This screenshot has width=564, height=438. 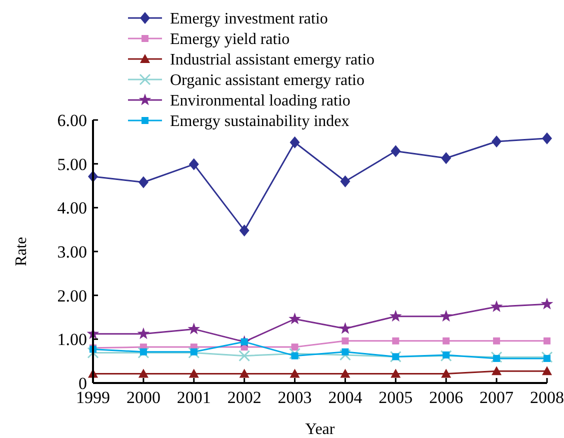 What do you see at coordinates (72, 208) in the screenshot?
I see `y-tick-label: 4.00` at bounding box center [72, 208].